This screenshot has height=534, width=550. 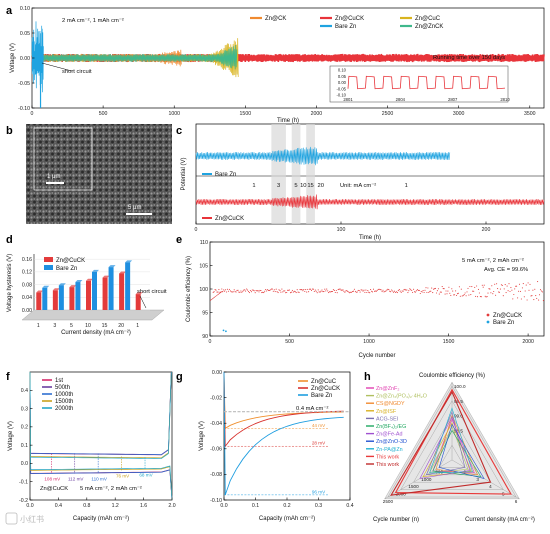 I want to click on legend-item: Zn@CuCK, so click(x=223, y=219).